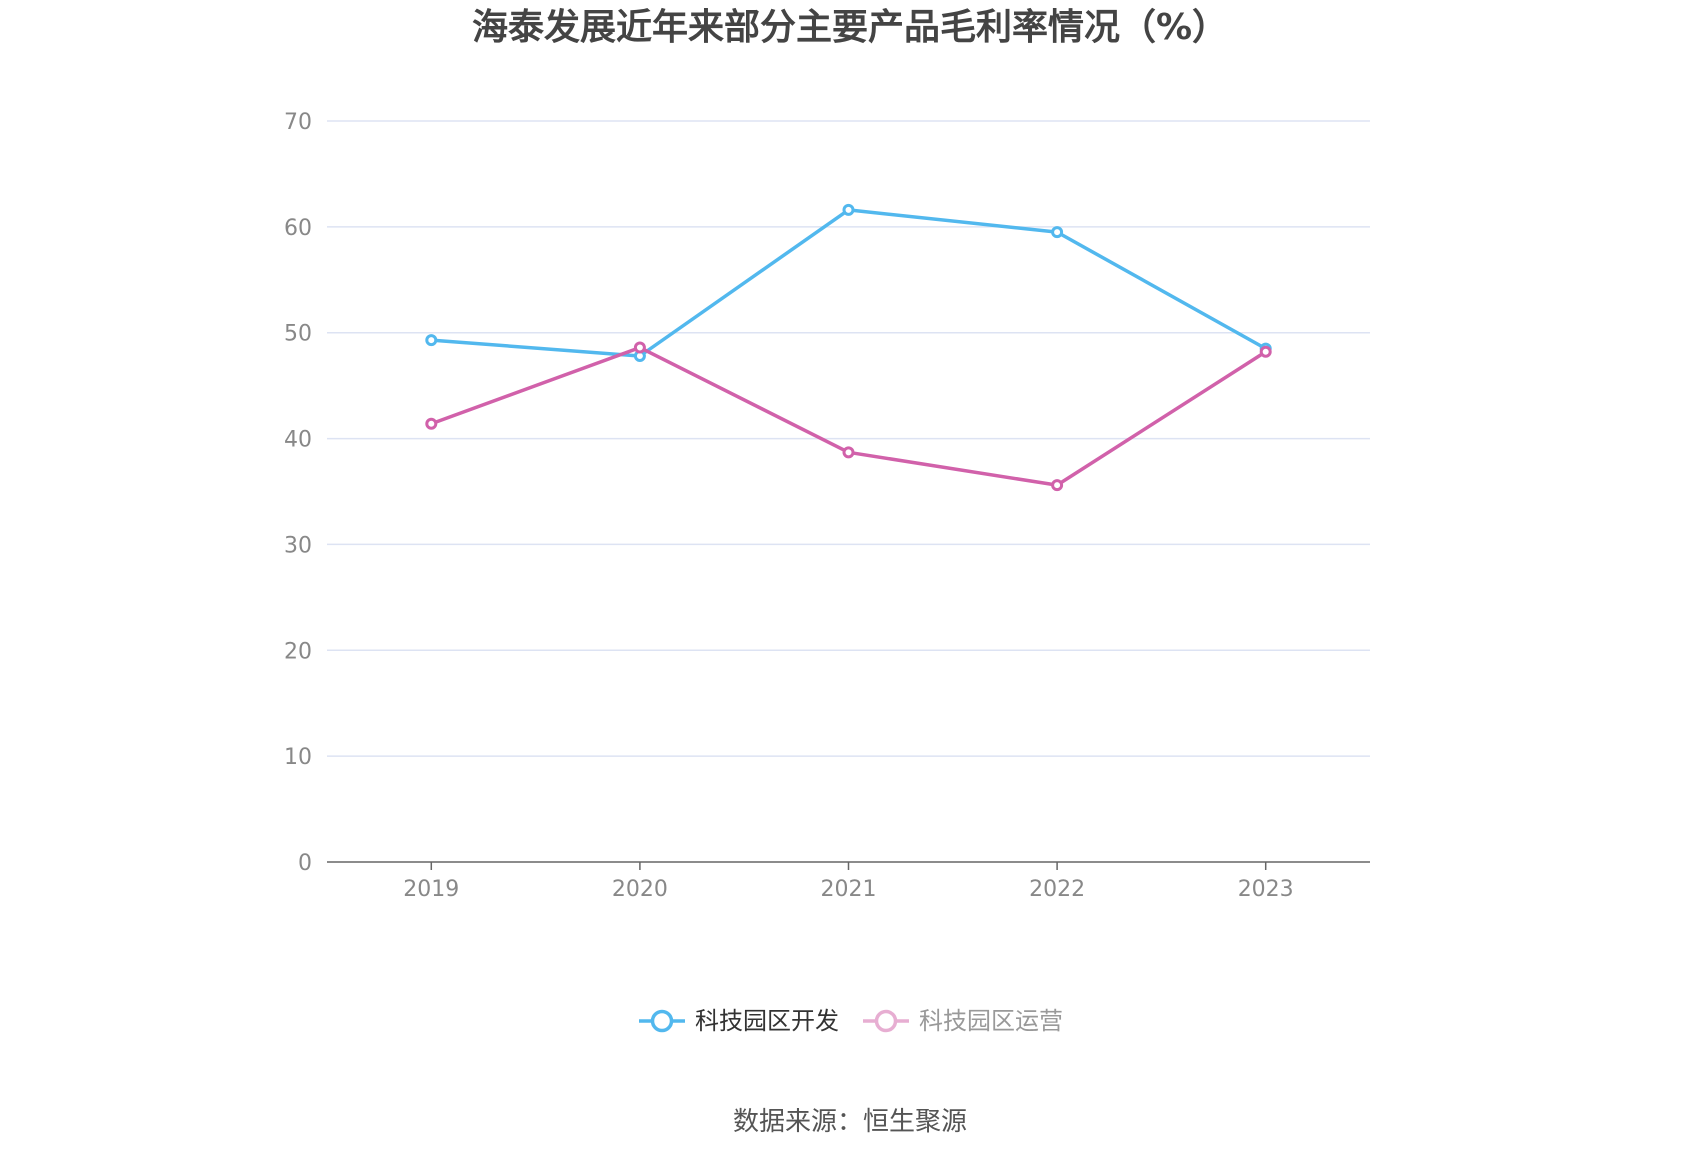 This screenshot has width=1700, height=1150. Describe the element at coordinates (1266, 889) in the screenshot. I see `x-tick-label: 2023` at that location.